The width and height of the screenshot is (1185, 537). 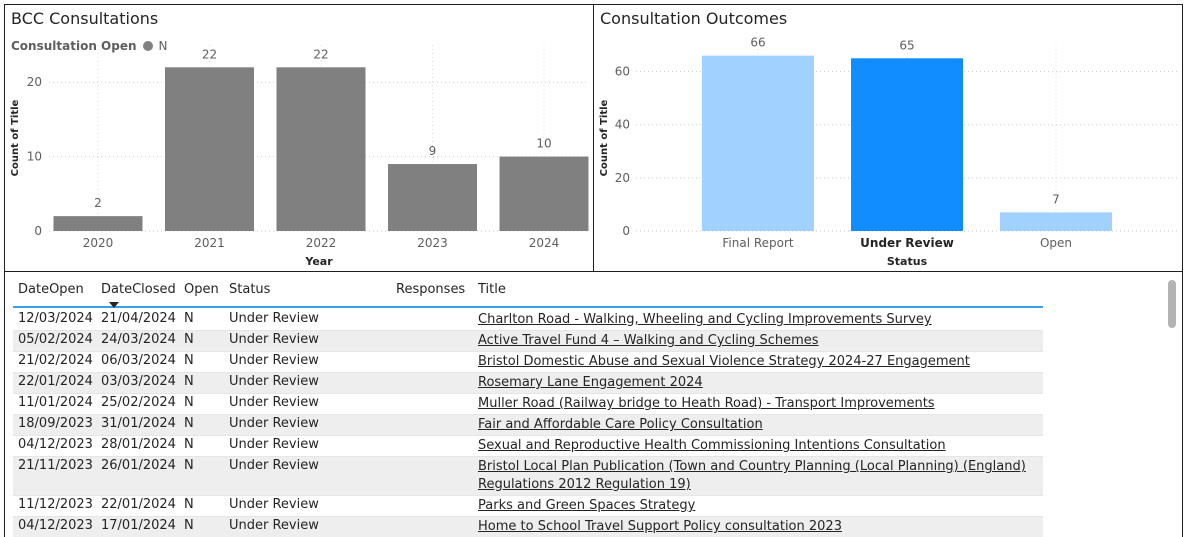 What do you see at coordinates (138, 360) in the screenshot?
I see `cell-date-closed: 06/03/2024` at bounding box center [138, 360].